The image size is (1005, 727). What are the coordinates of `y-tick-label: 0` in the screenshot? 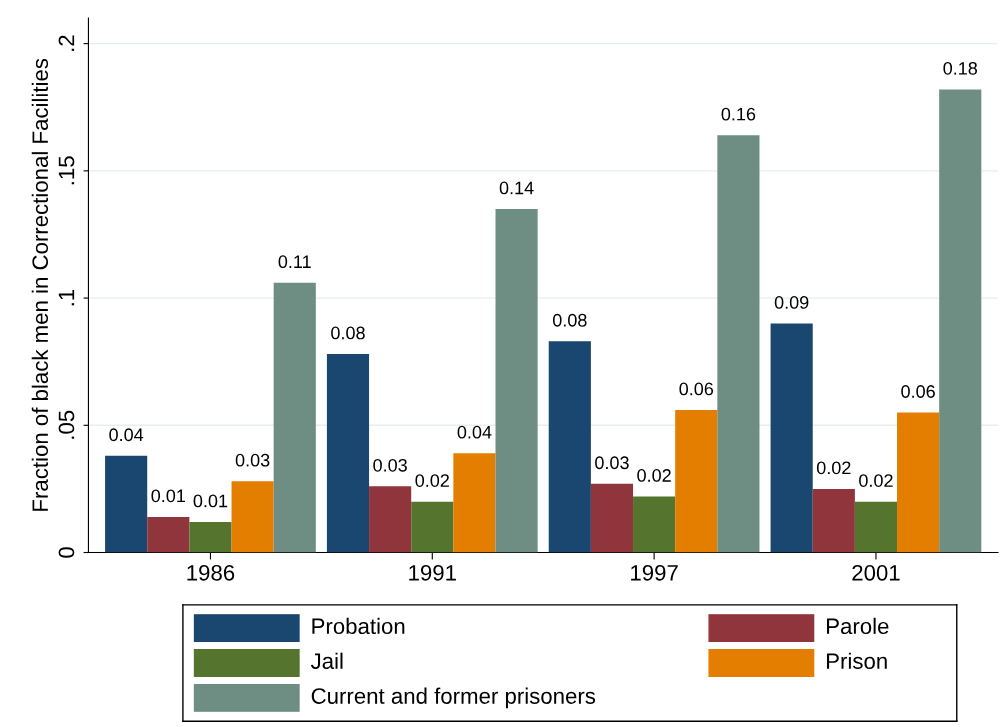 It's located at (66, 552).